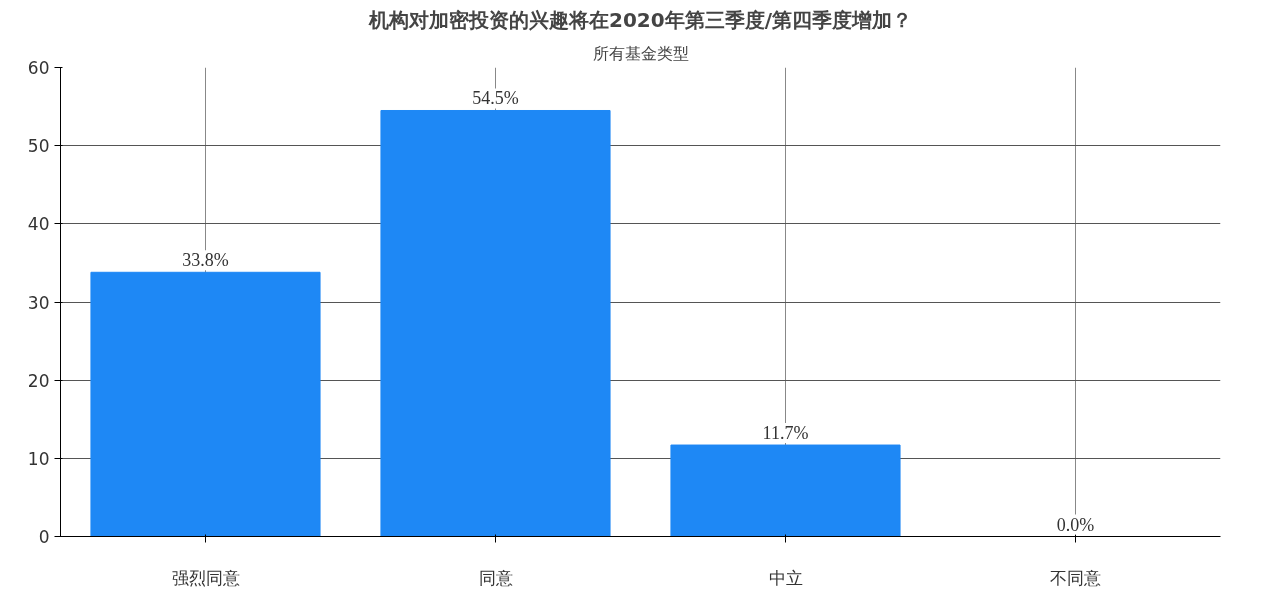 The image size is (1280, 608). Describe the element at coordinates (785, 433) in the screenshot. I see `data-label: 11.7%` at that location.